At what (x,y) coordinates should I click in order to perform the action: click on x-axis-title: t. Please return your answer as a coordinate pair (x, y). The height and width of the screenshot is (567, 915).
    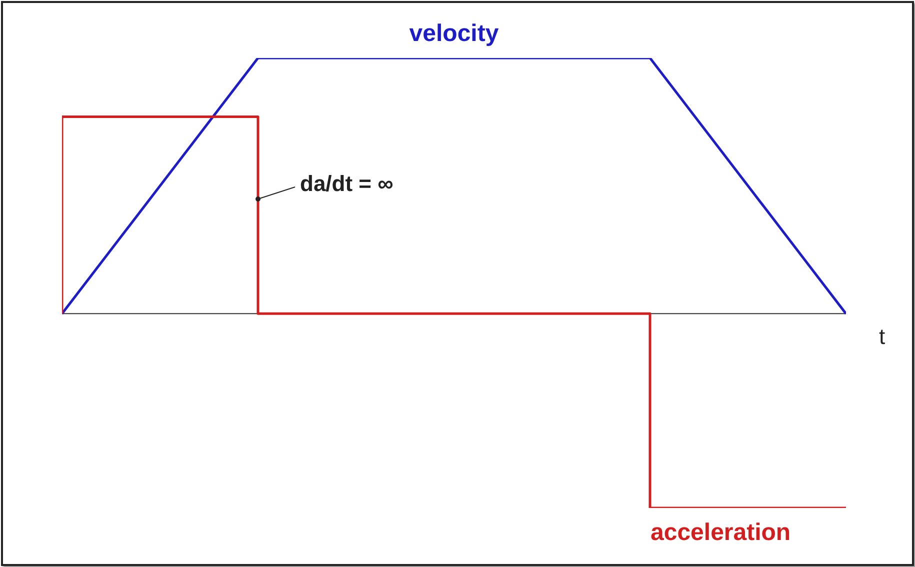
    Looking at the image, I should click on (882, 337).